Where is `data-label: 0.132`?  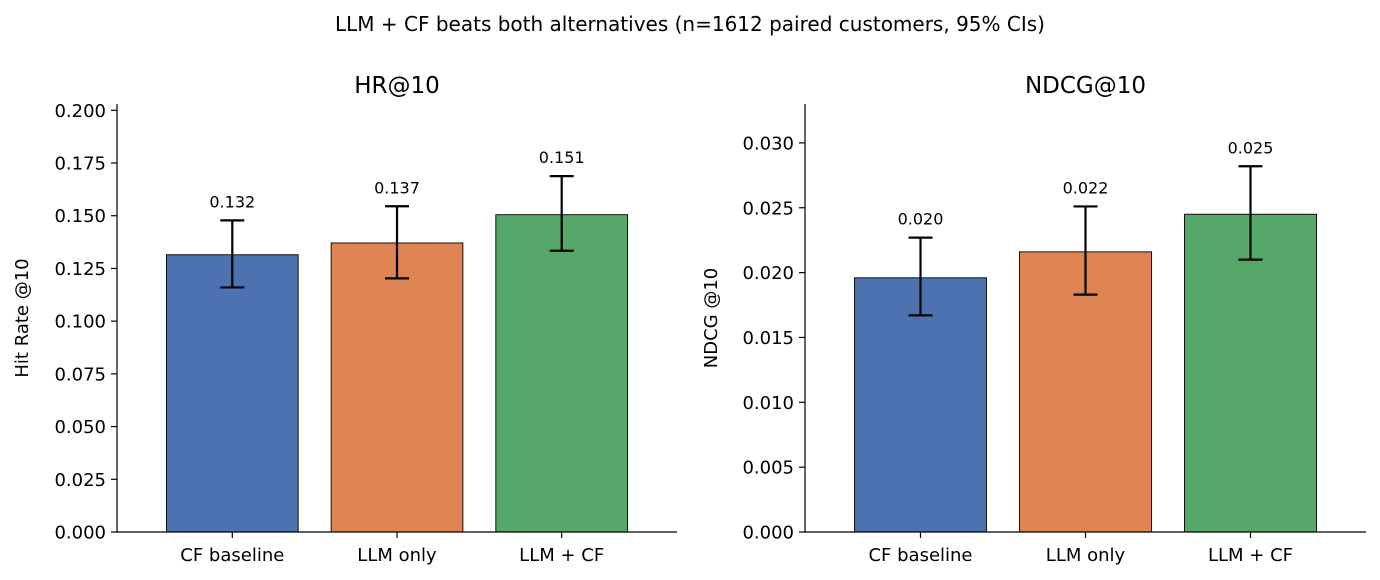 data-label: 0.132 is located at coordinates (232, 201).